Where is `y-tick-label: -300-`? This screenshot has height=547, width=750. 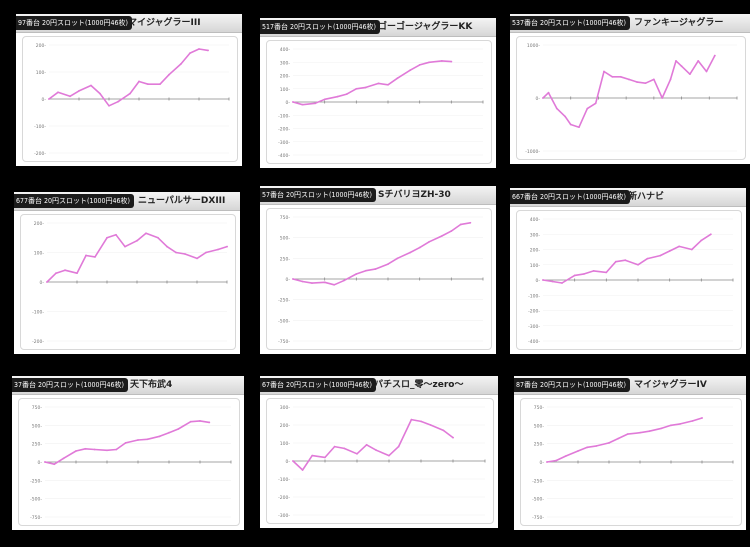 y-tick-label: -300- is located at coordinates (284, 143).